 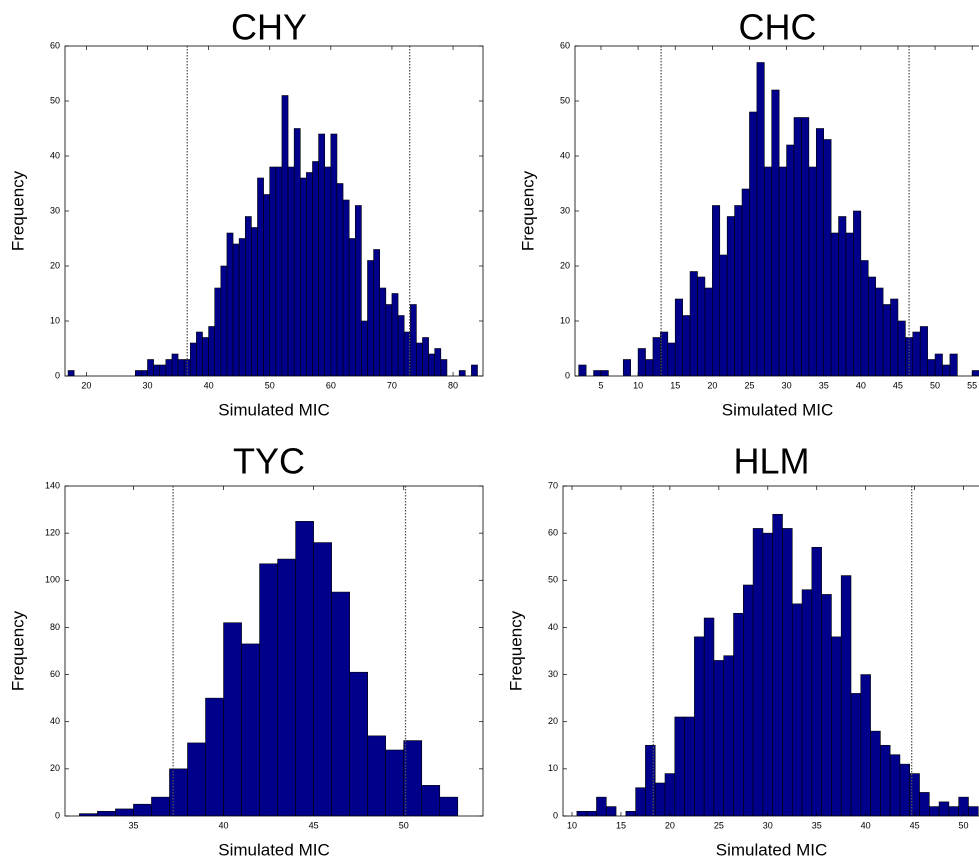 I want to click on x-tick-label: 55, so click(x=972, y=385).